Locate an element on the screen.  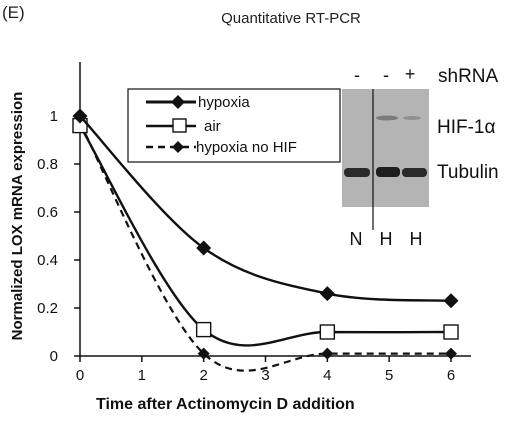
lane-label-2: H is located at coordinates (386, 239).